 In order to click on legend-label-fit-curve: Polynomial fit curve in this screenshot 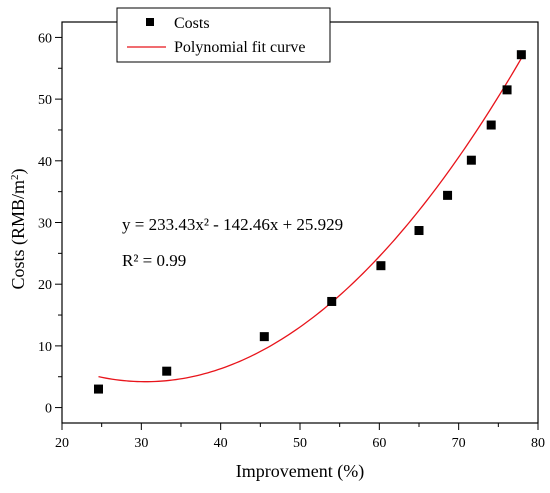, I will do `click(240, 47)`.